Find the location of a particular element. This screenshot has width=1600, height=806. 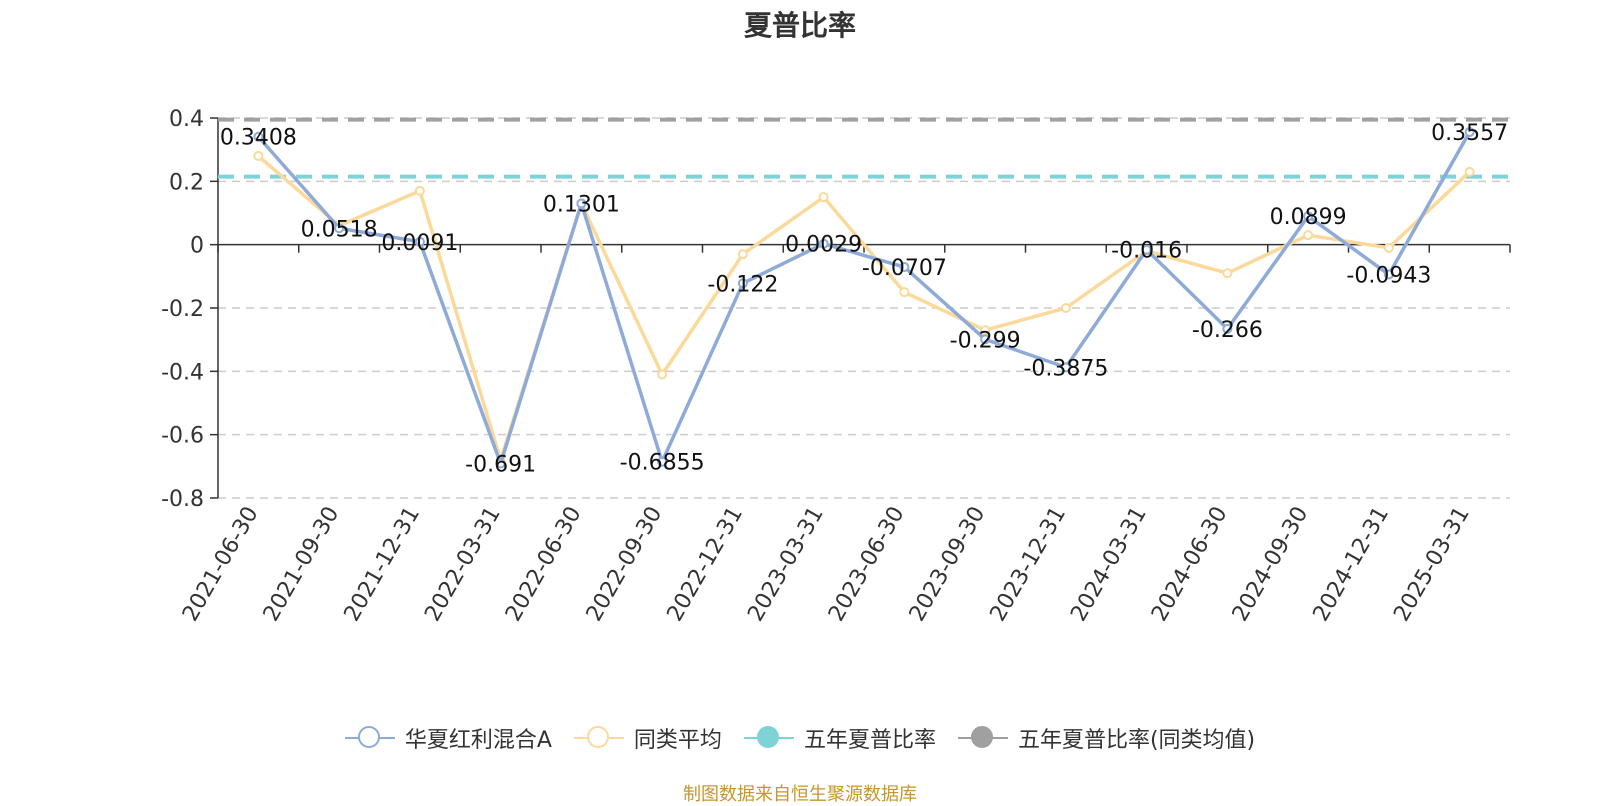

data-label: 0.0029 is located at coordinates (823, 245).